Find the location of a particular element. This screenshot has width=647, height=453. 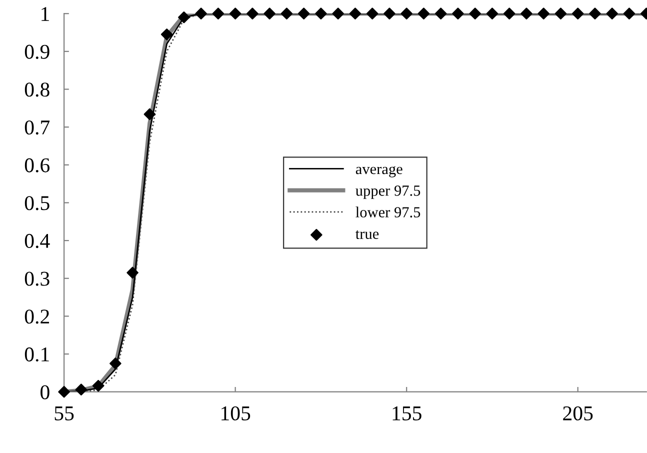

y-tick-label: 0.1 is located at coordinates (36, 354).